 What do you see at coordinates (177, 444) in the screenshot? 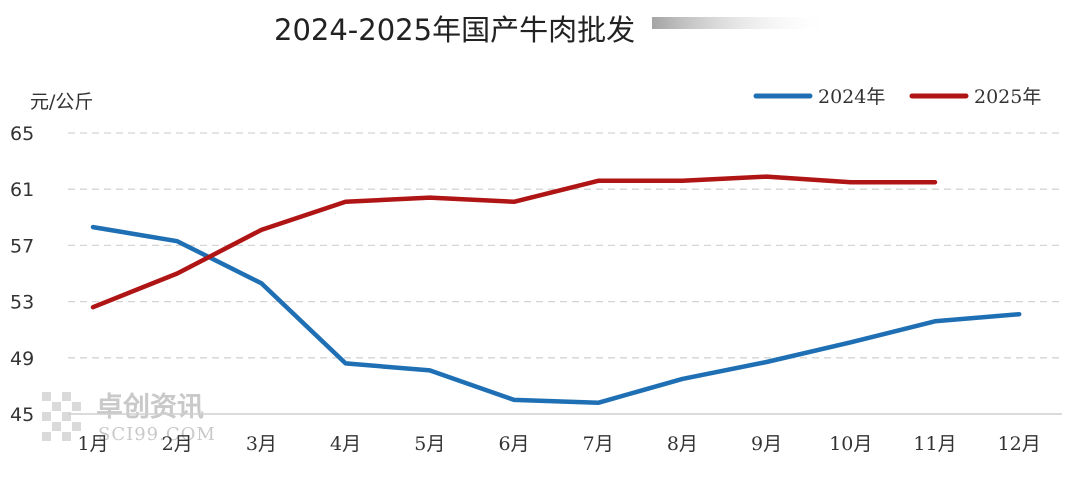
I see `x-tick-label: 2月` at bounding box center [177, 444].